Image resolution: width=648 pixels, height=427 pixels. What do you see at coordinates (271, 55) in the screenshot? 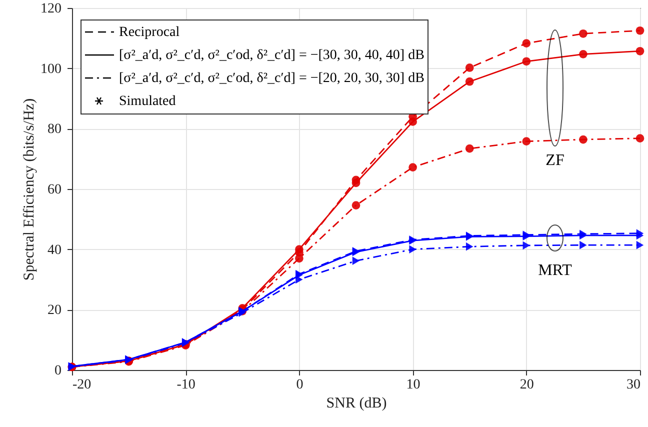
I see `annotation: [σ²_a′d, σ²_c′d, σ²_c′od, δ²_c′d] = −[30, 30, 40, 40] dB` at bounding box center [271, 55].